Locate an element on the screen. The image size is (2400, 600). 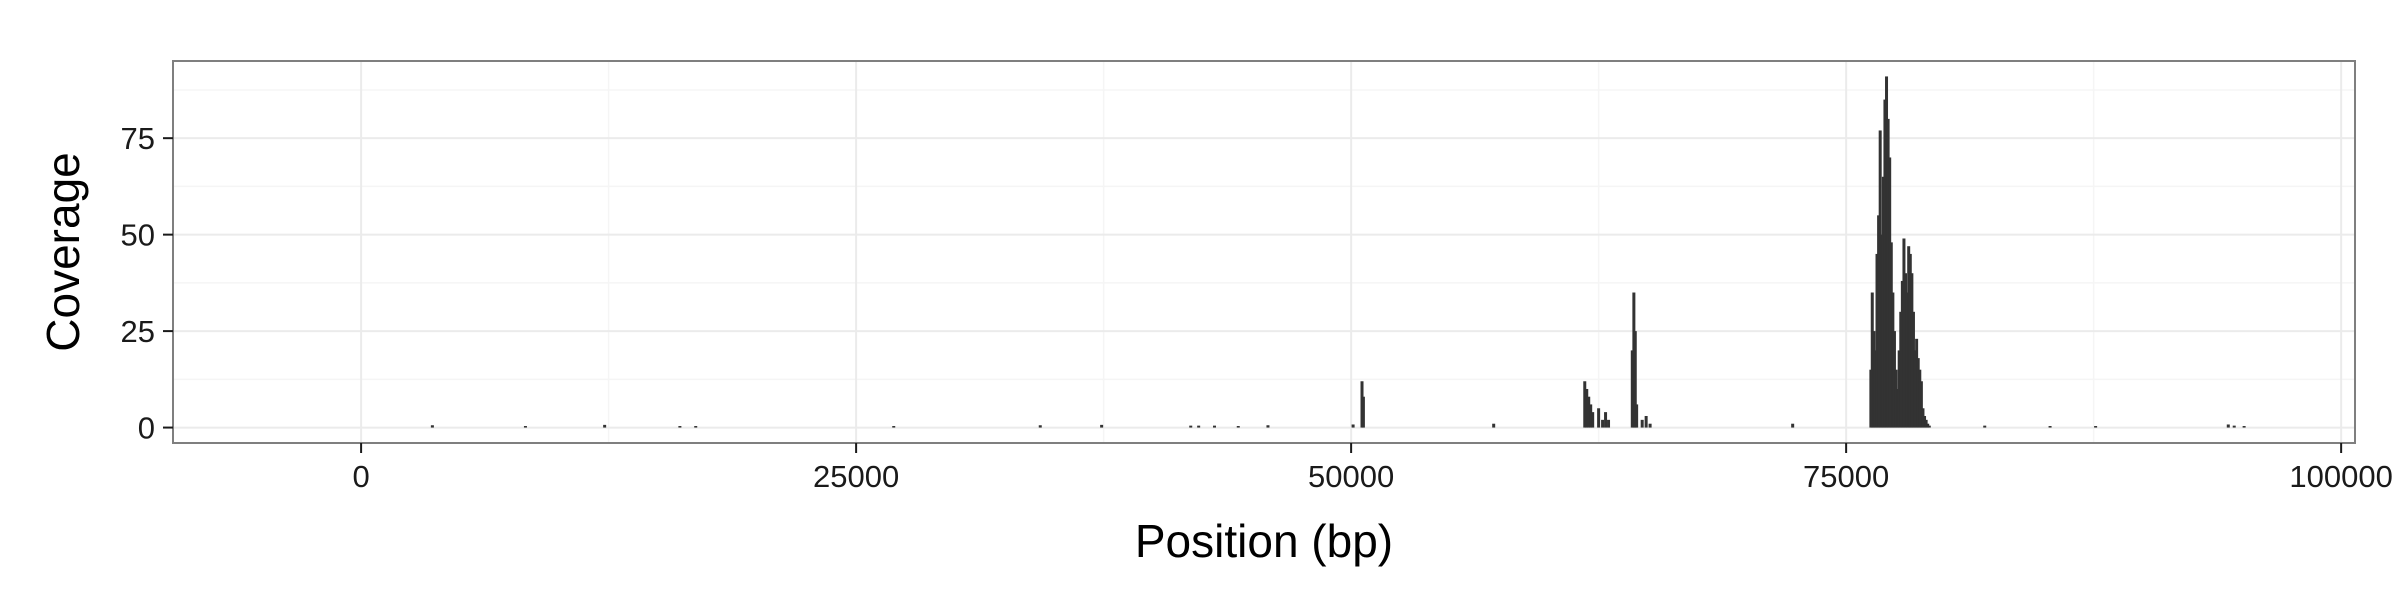
x-axis-title: Position (bp) is located at coordinates (1264, 541).